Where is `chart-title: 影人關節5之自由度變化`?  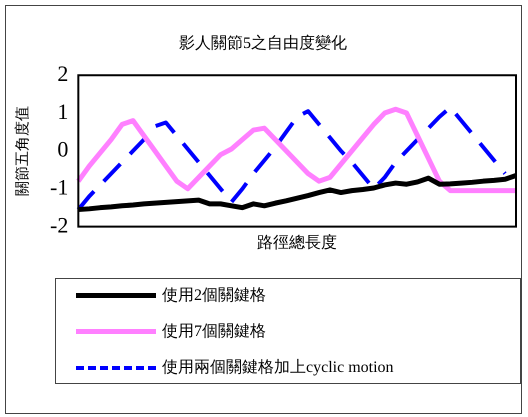 chart-title: 影人關節5之自由度變化 is located at coordinates (263, 43).